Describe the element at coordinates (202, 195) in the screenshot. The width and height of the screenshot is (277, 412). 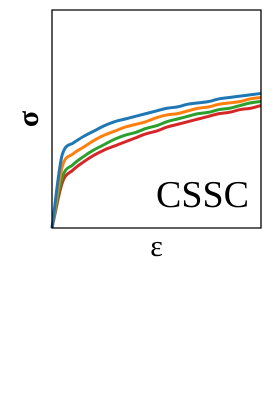
I see `annotation: CSSC` at that location.